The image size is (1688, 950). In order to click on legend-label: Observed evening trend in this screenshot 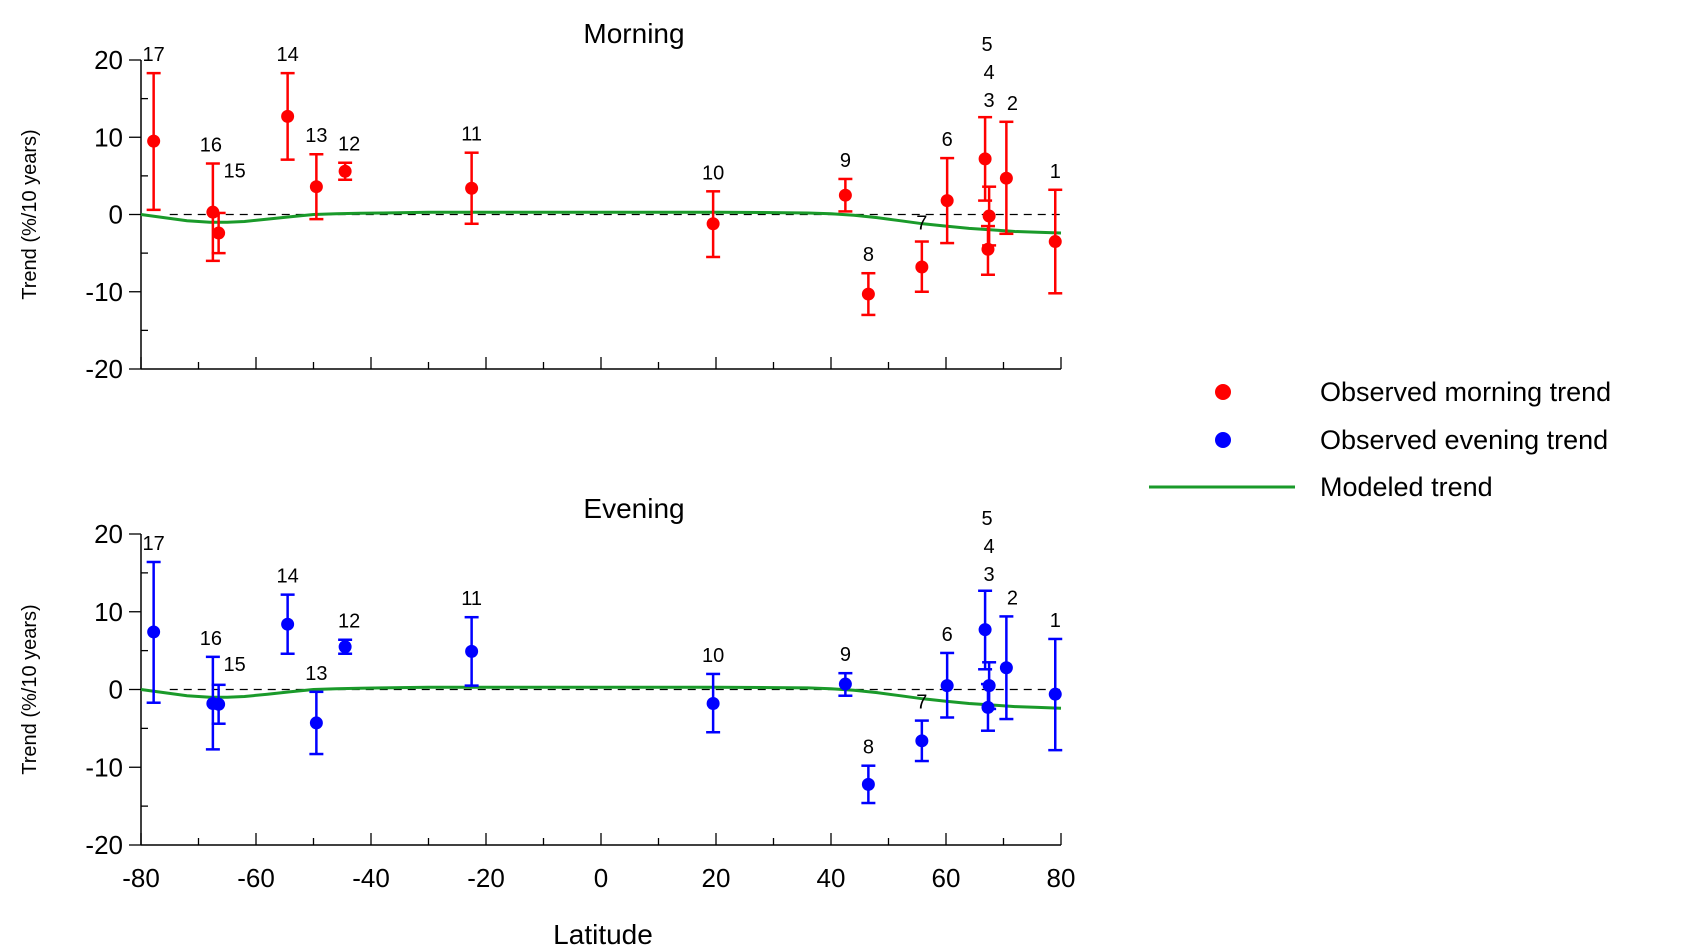, I will do `click(1464, 440)`.